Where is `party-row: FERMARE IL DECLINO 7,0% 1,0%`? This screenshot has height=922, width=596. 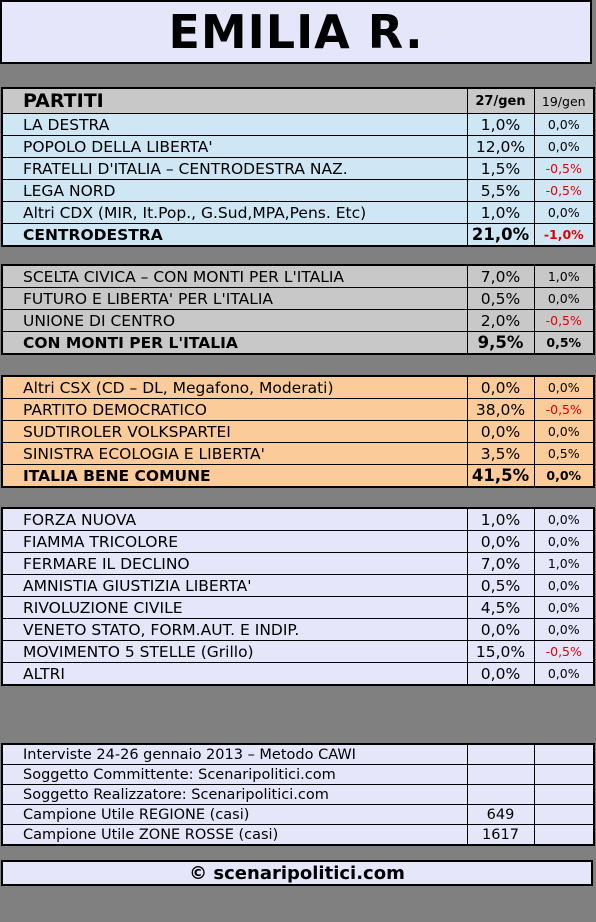 party-row: FERMARE IL DECLINO 7,0% 1,0% is located at coordinates (298, 563).